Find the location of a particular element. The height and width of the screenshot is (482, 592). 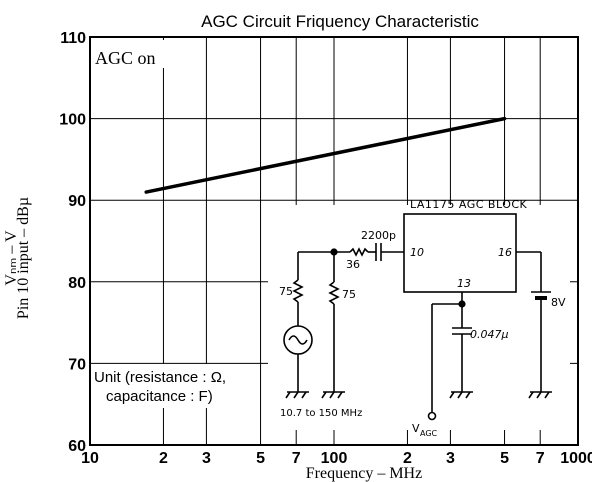

unit-note-line1: Unit (resistance : Ω, is located at coordinates (160, 377).